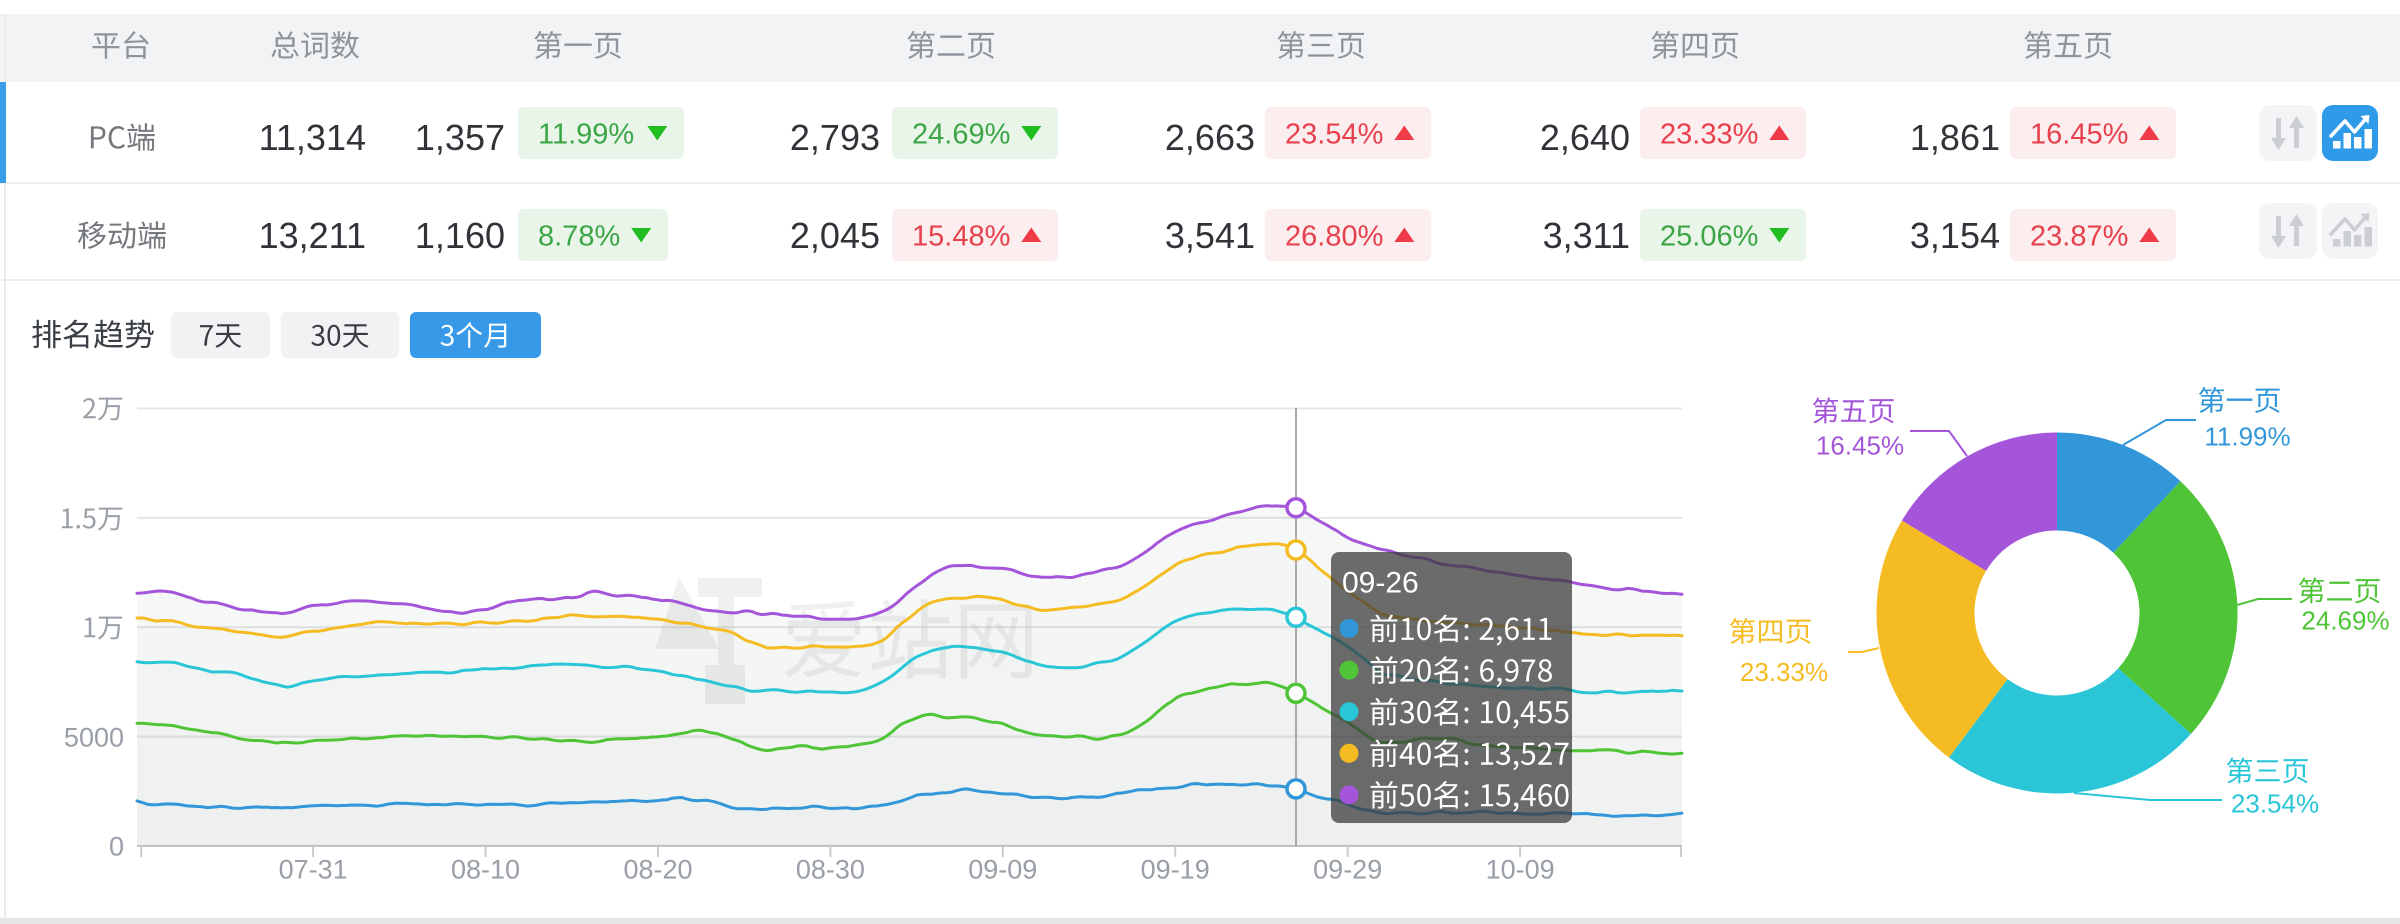 The width and height of the screenshot is (2400, 924). I want to click on svg-text: 3,541, so click(1210, 235).